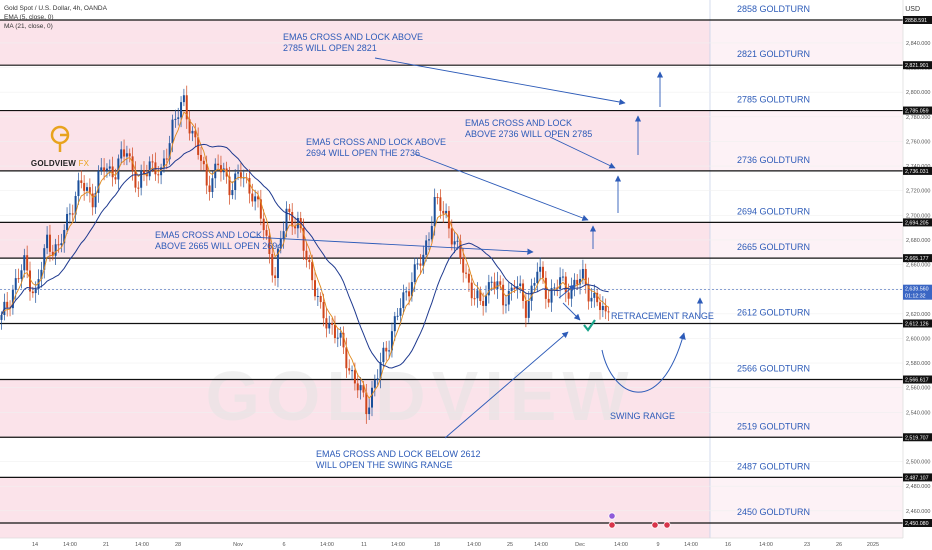 Image resolution: width=932 pixels, height=550 pixels. What do you see at coordinates (28, 26) in the screenshot?
I see `ma-legend: MA (21, close, 0)` at bounding box center [28, 26].